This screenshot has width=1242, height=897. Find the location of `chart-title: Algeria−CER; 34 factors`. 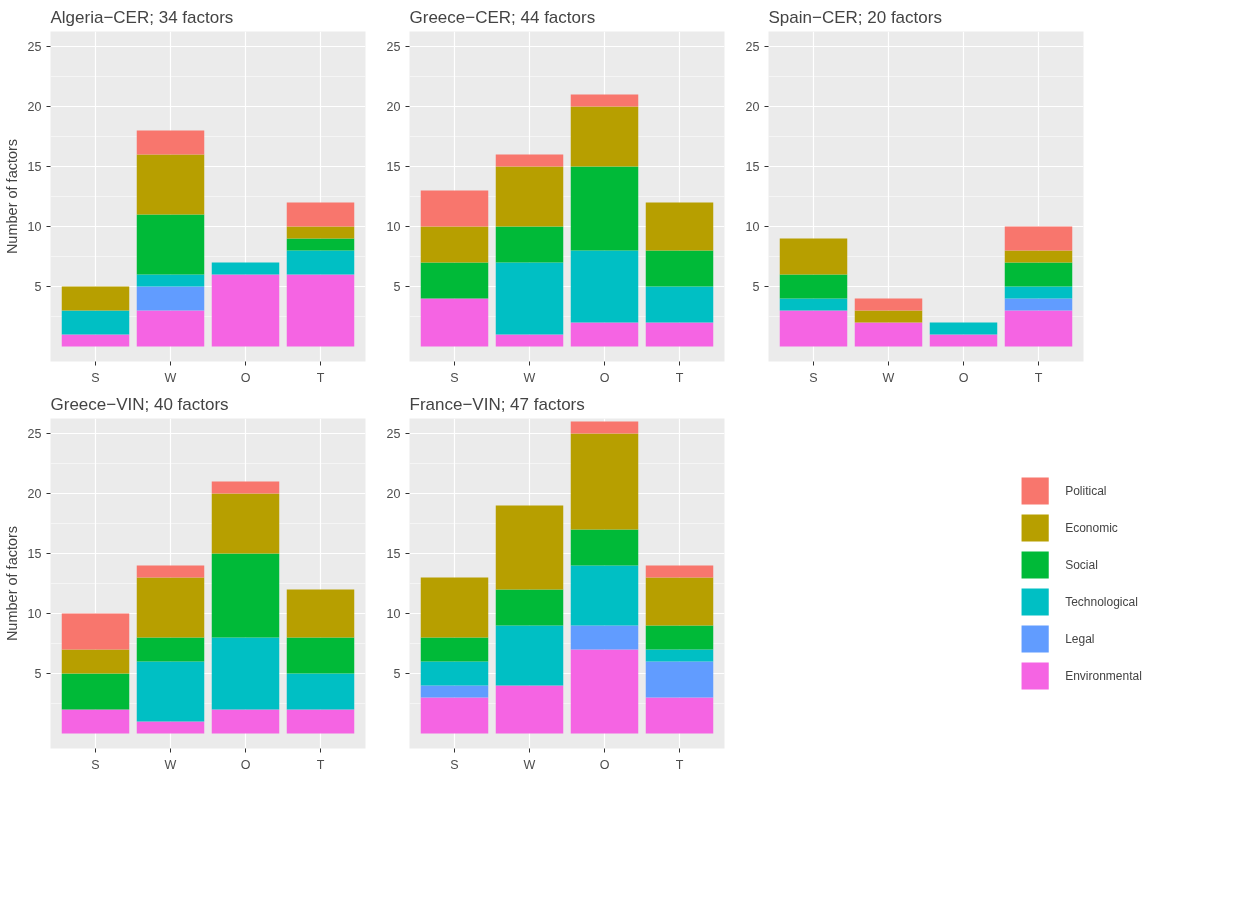

chart-title: Algeria−CER; 34 factors is located at coordinates (142, 17).